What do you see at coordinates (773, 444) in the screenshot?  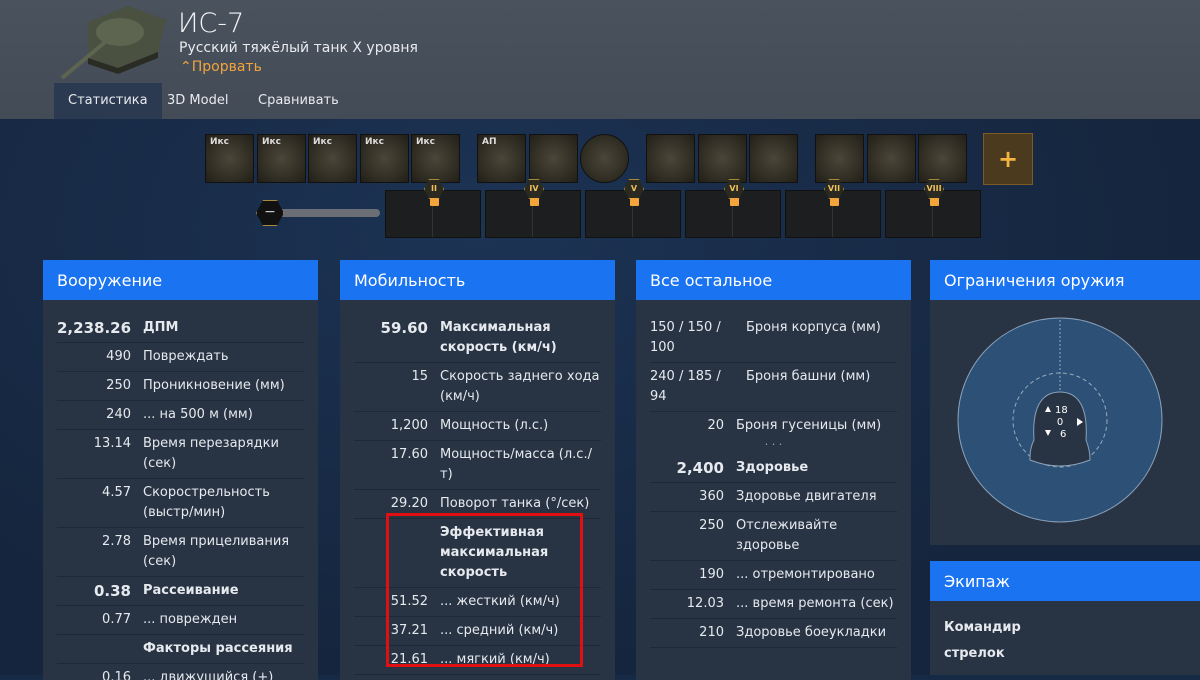 I see `more-indicator: · · ·` at bounding box center [773, 444].